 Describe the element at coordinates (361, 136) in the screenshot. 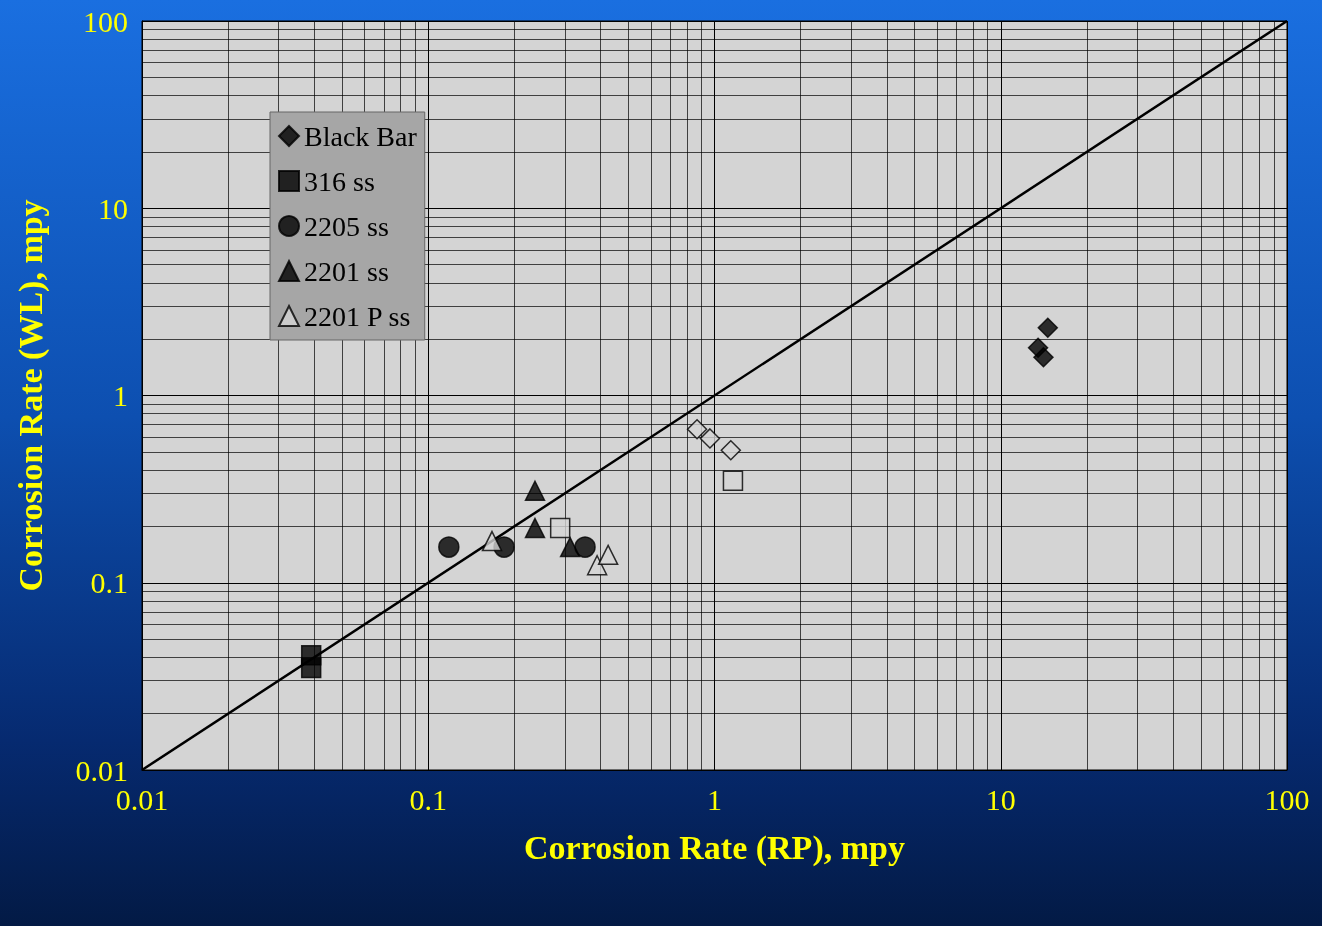

I see `legend-label: Black Bar` at that location.